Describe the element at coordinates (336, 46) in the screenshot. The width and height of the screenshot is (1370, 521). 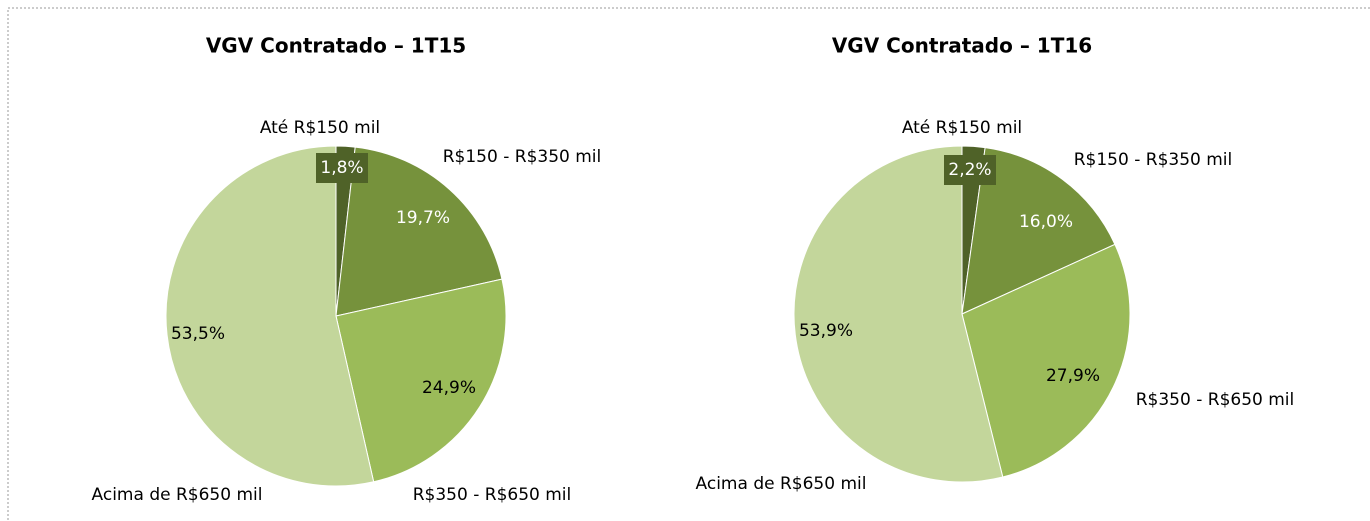
I see `chart-title: VGV Contratado – 1T15` at that location.